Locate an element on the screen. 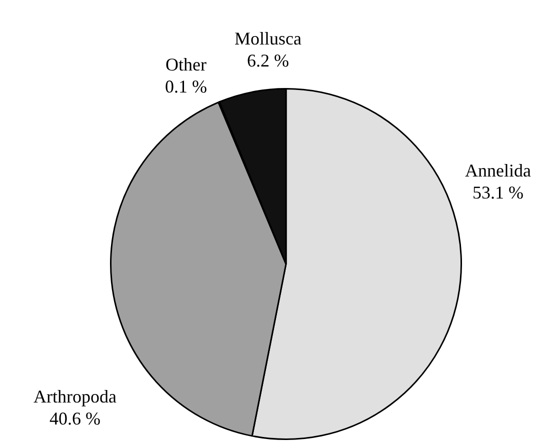  slice-label: Annelida is located at coordinates (498, 170).